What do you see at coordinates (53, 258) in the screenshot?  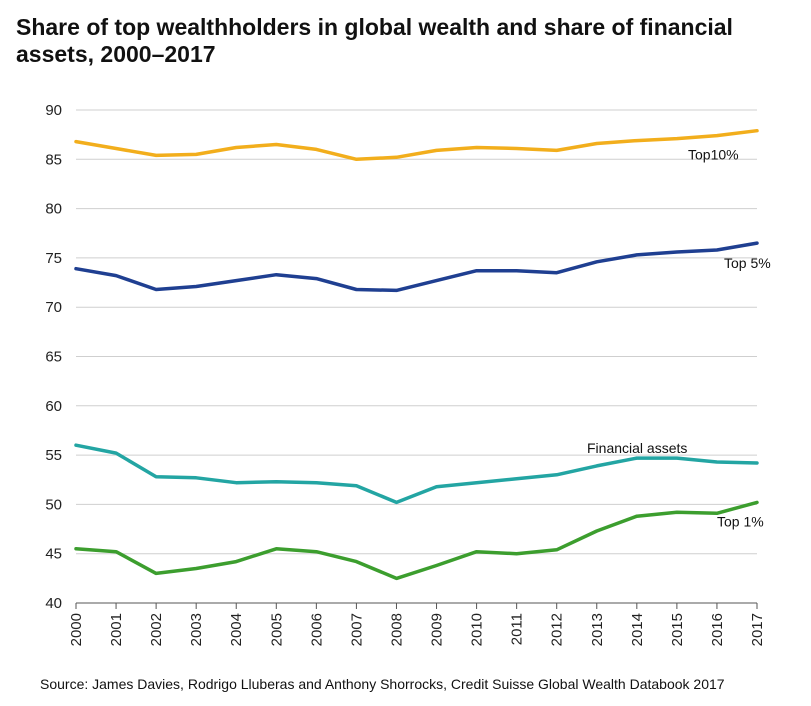 I see `y-tick-label: 75` at bounding box center [53, 258].